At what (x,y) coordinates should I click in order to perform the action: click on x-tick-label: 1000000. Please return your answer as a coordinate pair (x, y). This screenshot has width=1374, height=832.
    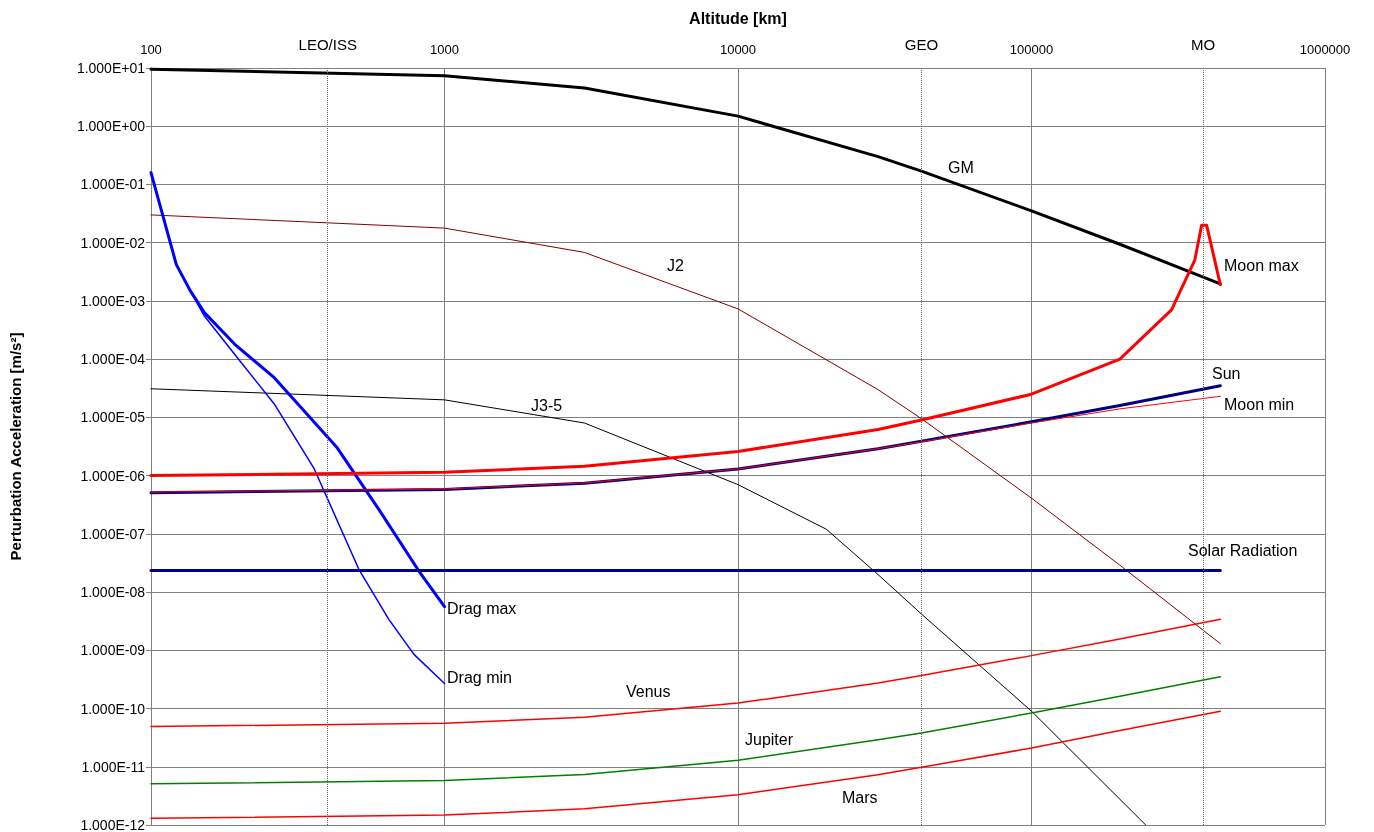
    Looking at the image, I should click on (1325, 49).